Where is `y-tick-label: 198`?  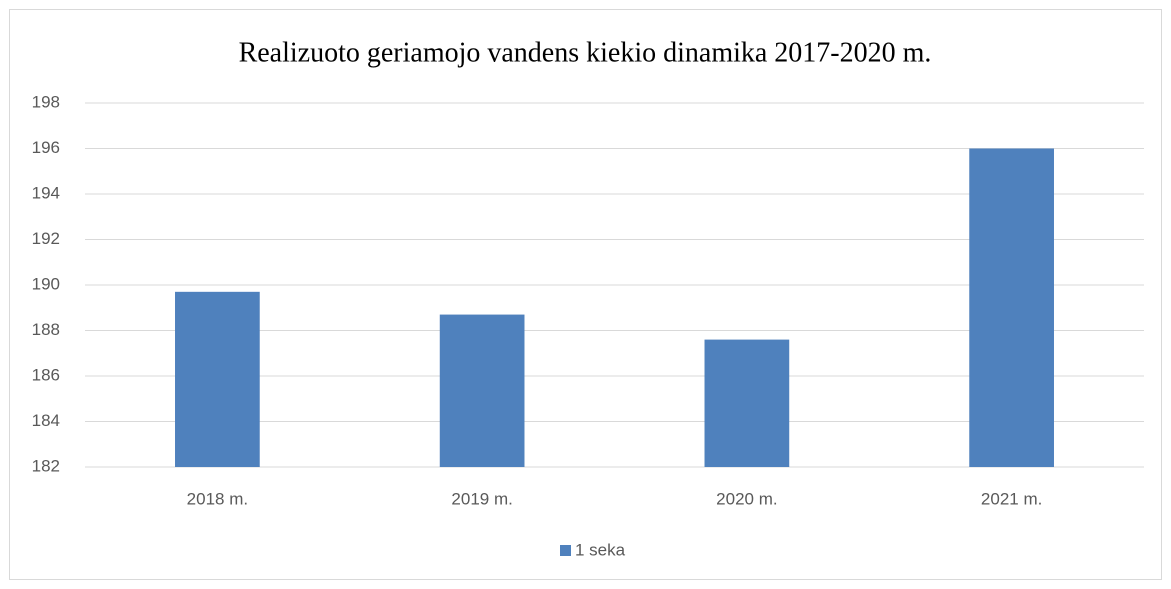
y-tick-label: 198 is located at coordinates (46, 101).